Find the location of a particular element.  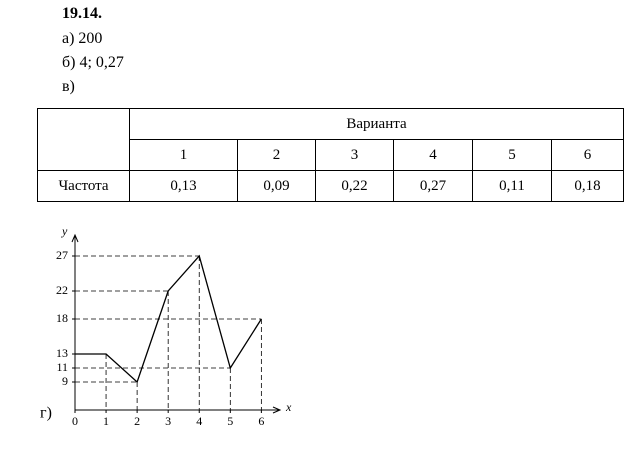

row-label: Частота is located at coordinates (83, 186).